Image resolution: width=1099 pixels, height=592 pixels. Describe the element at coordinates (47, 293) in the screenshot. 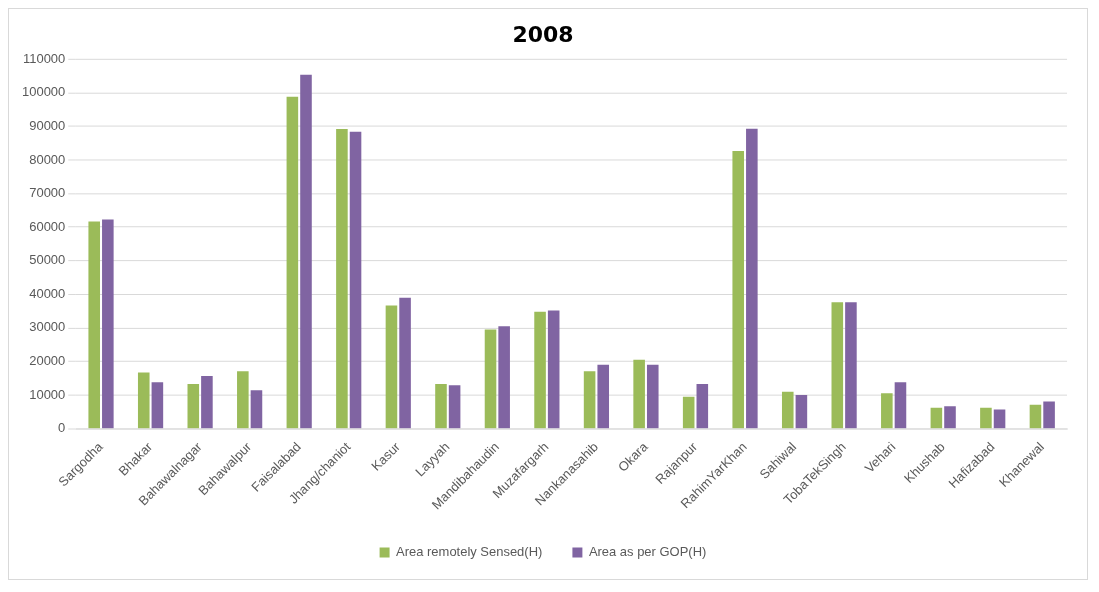

I see `y-tick-label: 40000` at that location.